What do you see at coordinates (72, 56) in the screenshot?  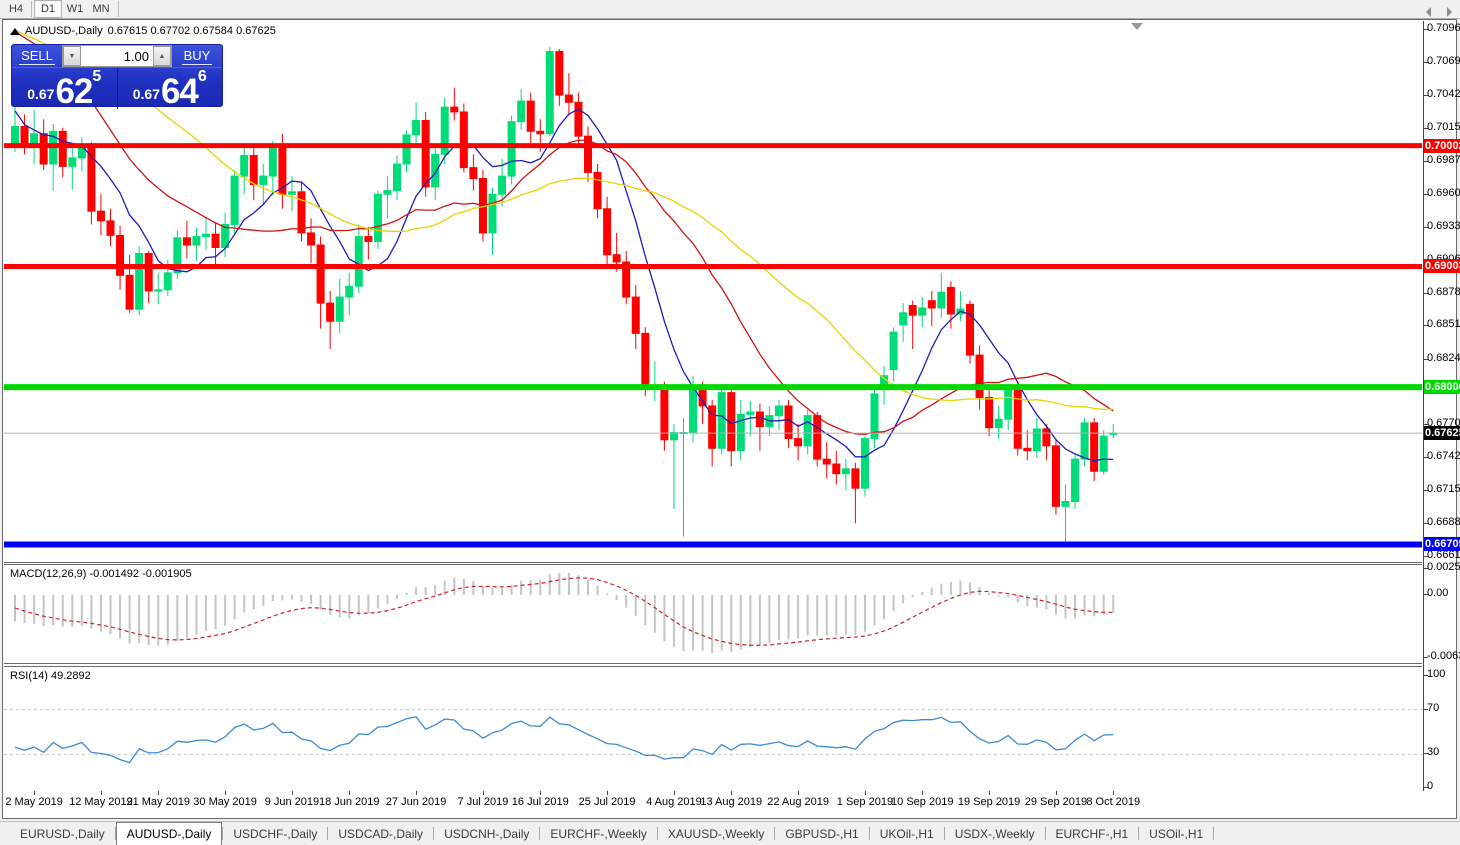 I see `volume-decrease-button: ▼` at bounding box center [72, 56].